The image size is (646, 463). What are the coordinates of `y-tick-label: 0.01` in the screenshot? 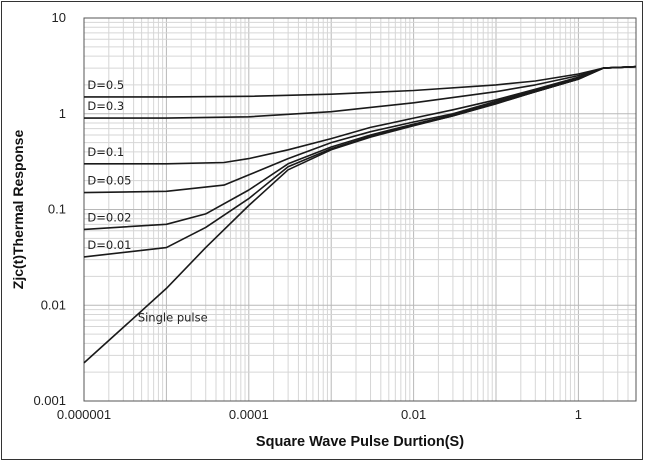 It's located at (53, 304).